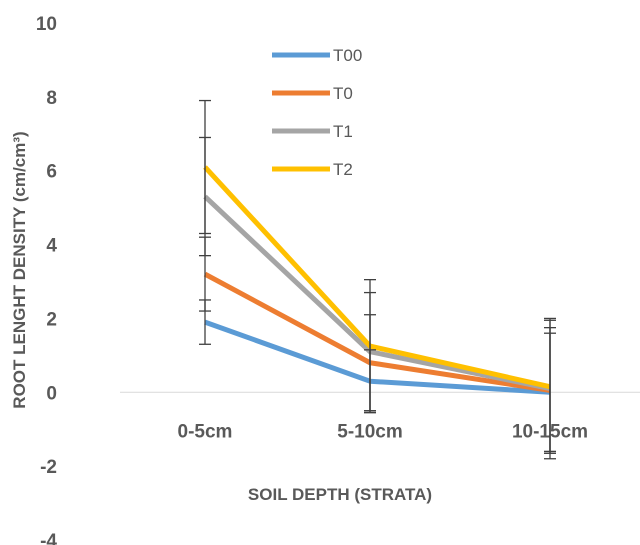 The height and width of the screenshot is (545, 640). What do you see at coordinates (347, 55) in the screenshot?
I see `legend-label-t00: T00` at bounding box center [347, 55].